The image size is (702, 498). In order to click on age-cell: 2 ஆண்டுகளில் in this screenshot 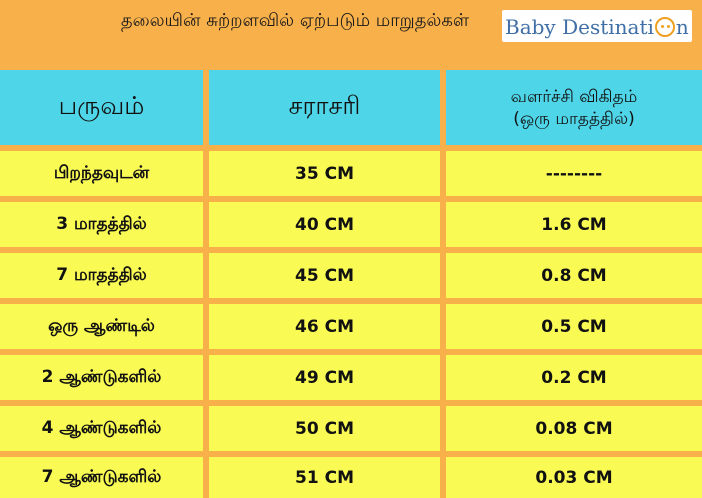, I will do `click(101, 377)`.